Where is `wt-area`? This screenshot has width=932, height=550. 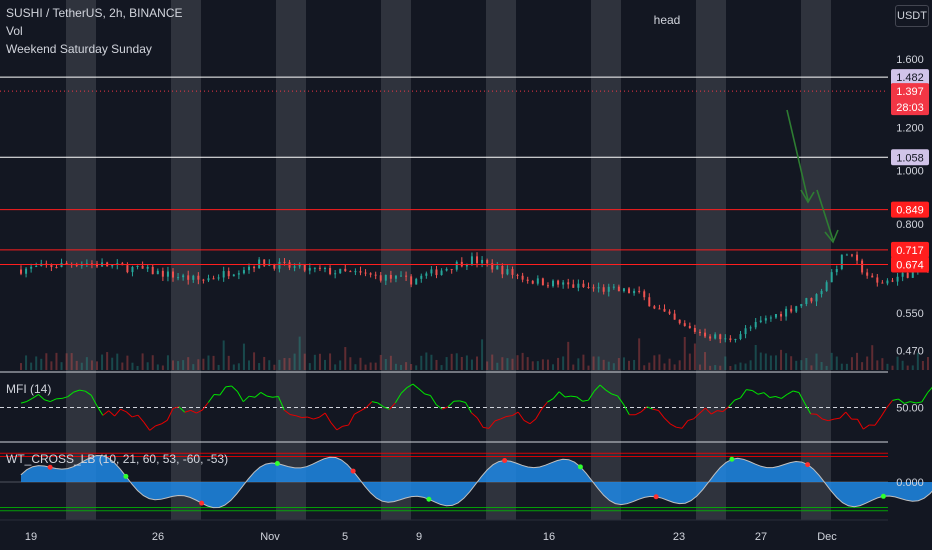
wt-area is located at coordinates (476, 481).